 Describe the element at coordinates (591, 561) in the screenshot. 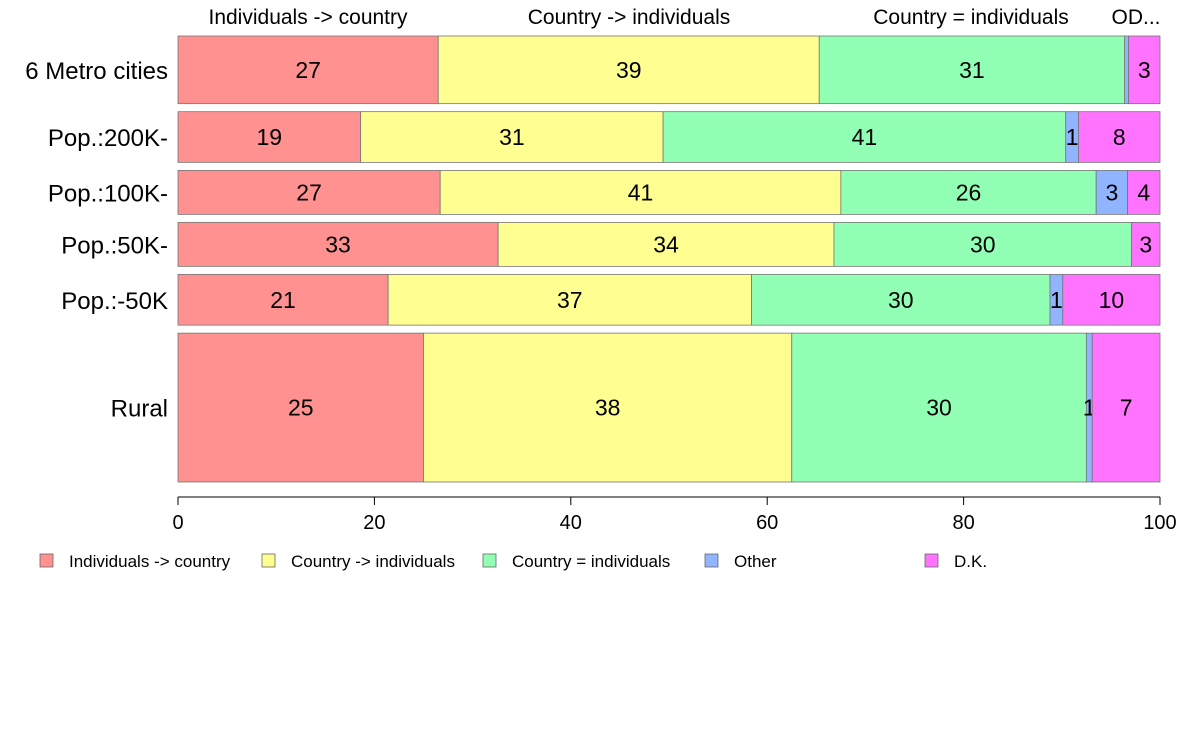

I see `legend-label: Country = individuals` at that location.